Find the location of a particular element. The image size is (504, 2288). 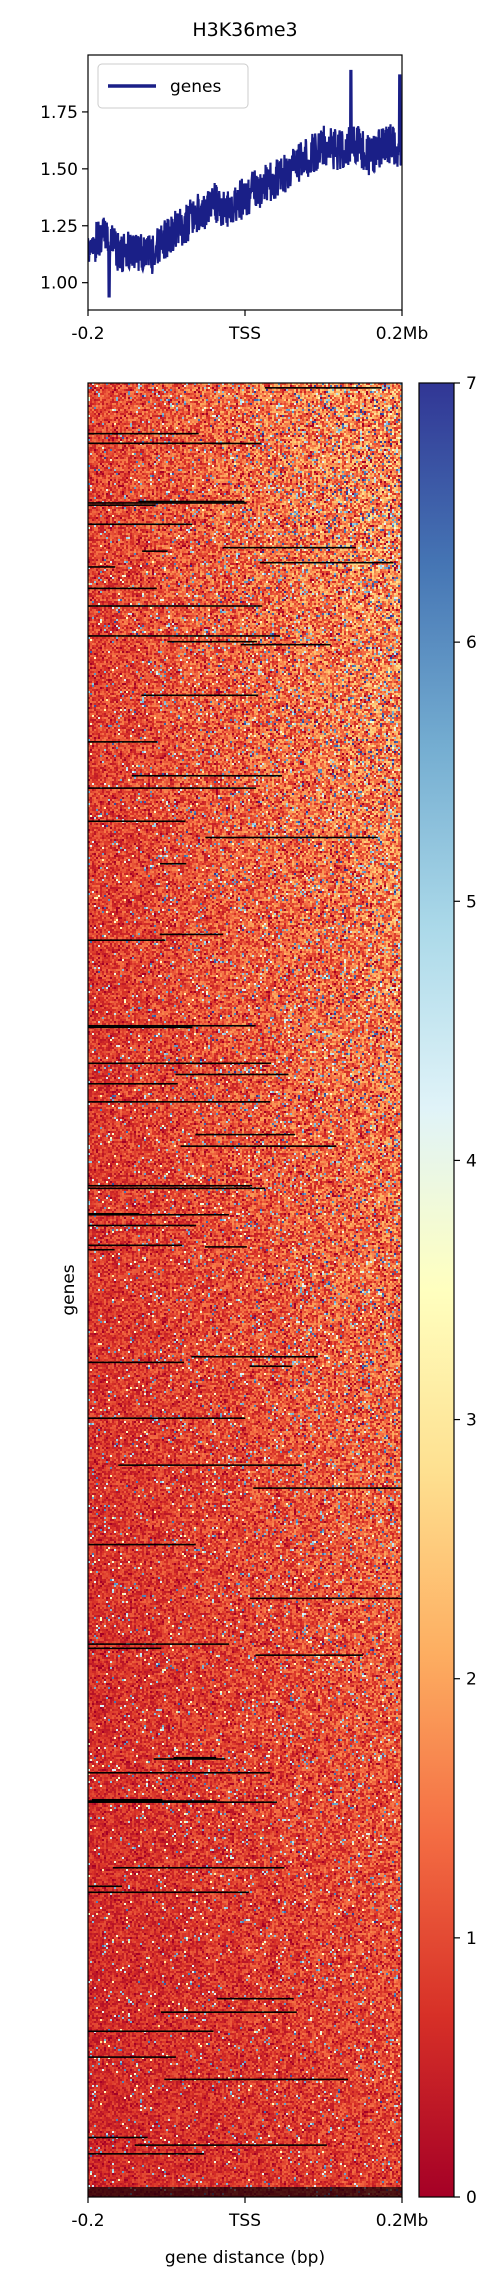

heatmap-x-axis: -0.2 TSS 0.2Mb is located at coordinates (249, 2214).